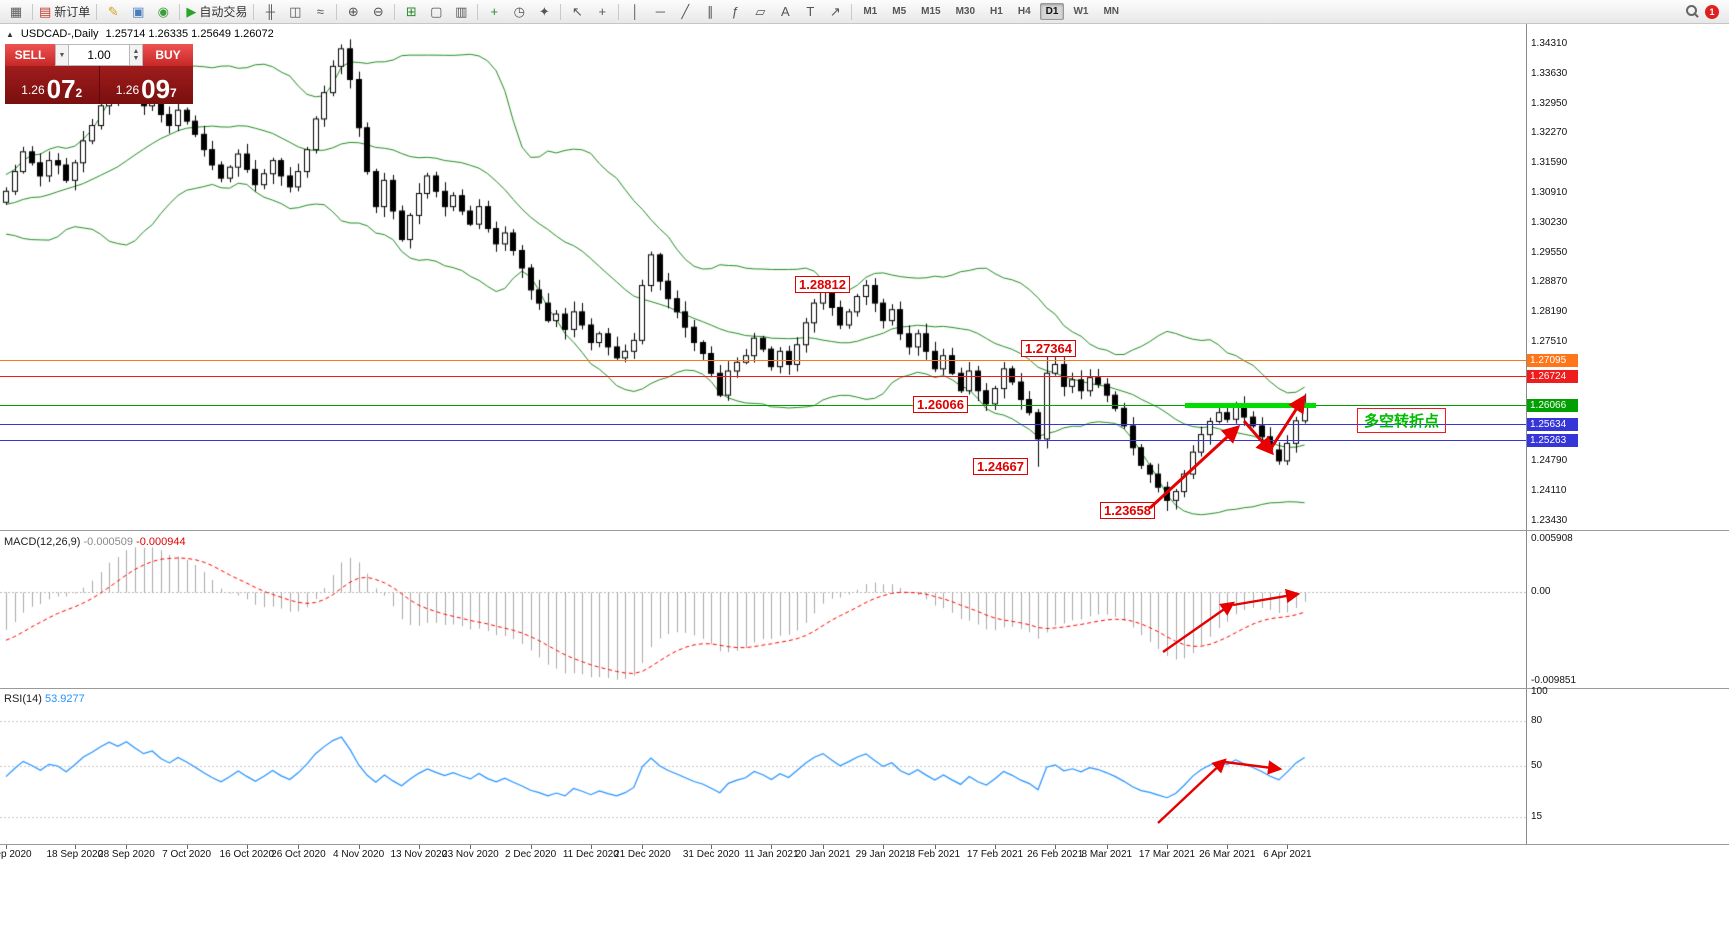  What do you see at coordinates (113, 12) in the screenshot?
I see `metaeditor-icon: ✎` at bounding box center [113, 12].